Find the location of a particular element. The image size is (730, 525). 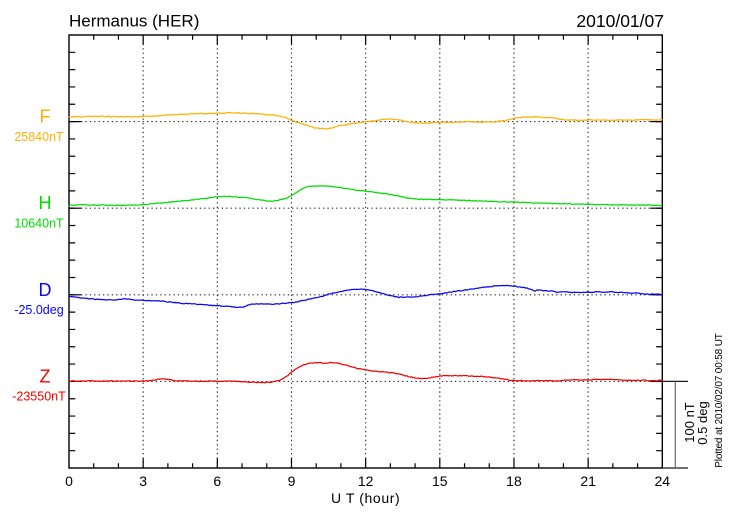

svg-text: 15 is located at coordinates (440, 481).